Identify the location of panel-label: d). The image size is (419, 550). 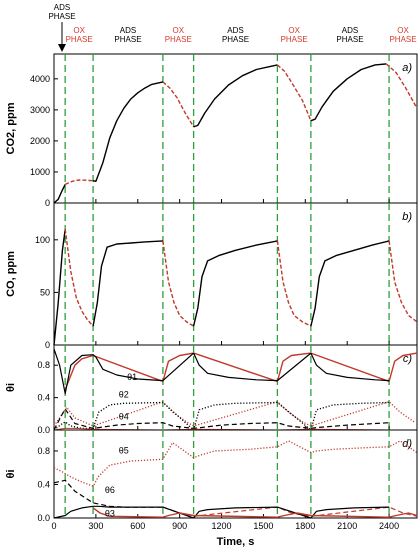
(407, 444).